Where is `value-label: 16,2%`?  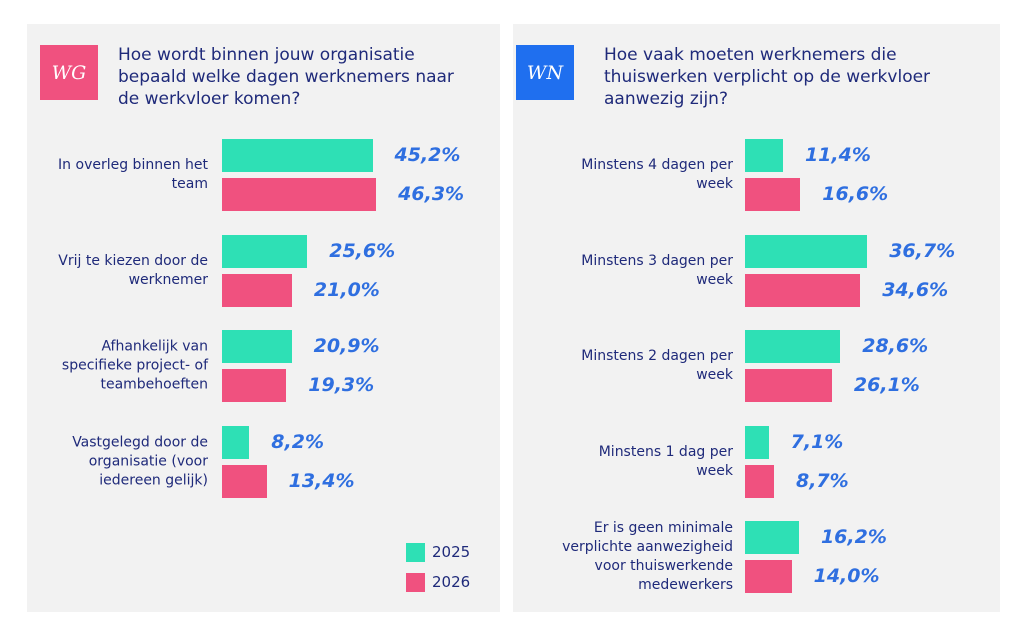 value-label: 16,2% is located at coordinates (853, 537).